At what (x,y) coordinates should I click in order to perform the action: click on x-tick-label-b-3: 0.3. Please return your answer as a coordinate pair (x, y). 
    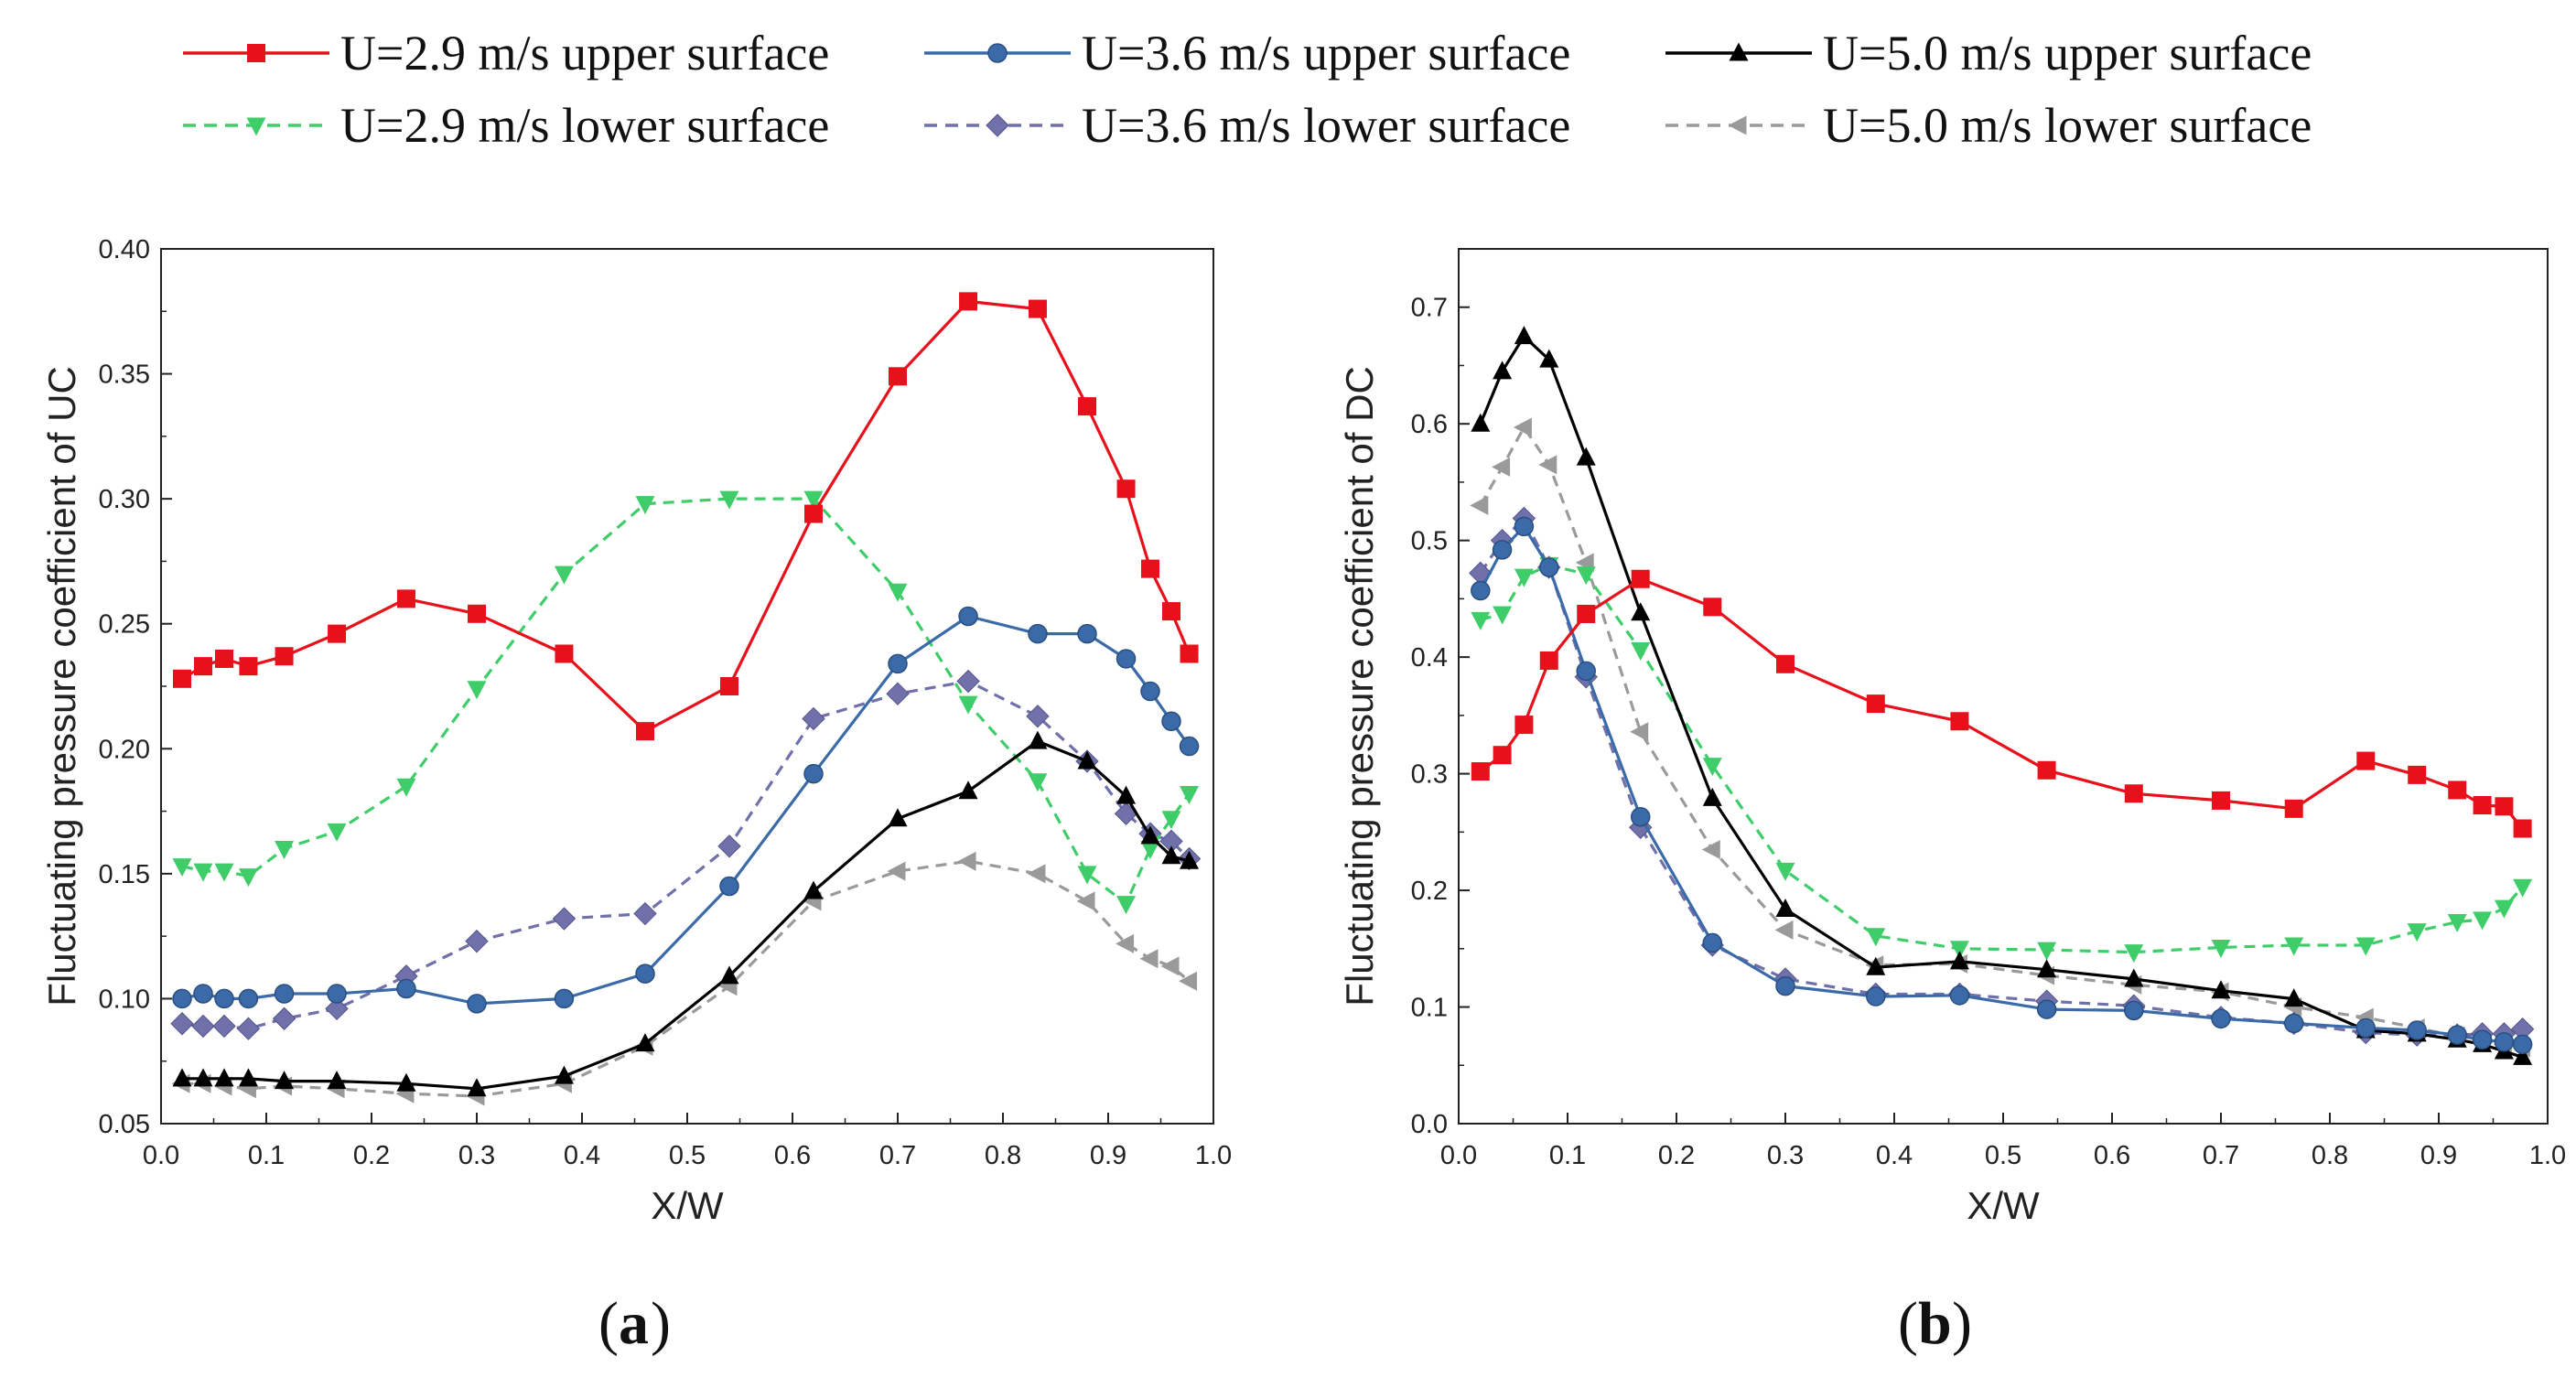
    Looking at the image, I should click on (1785, 1155).